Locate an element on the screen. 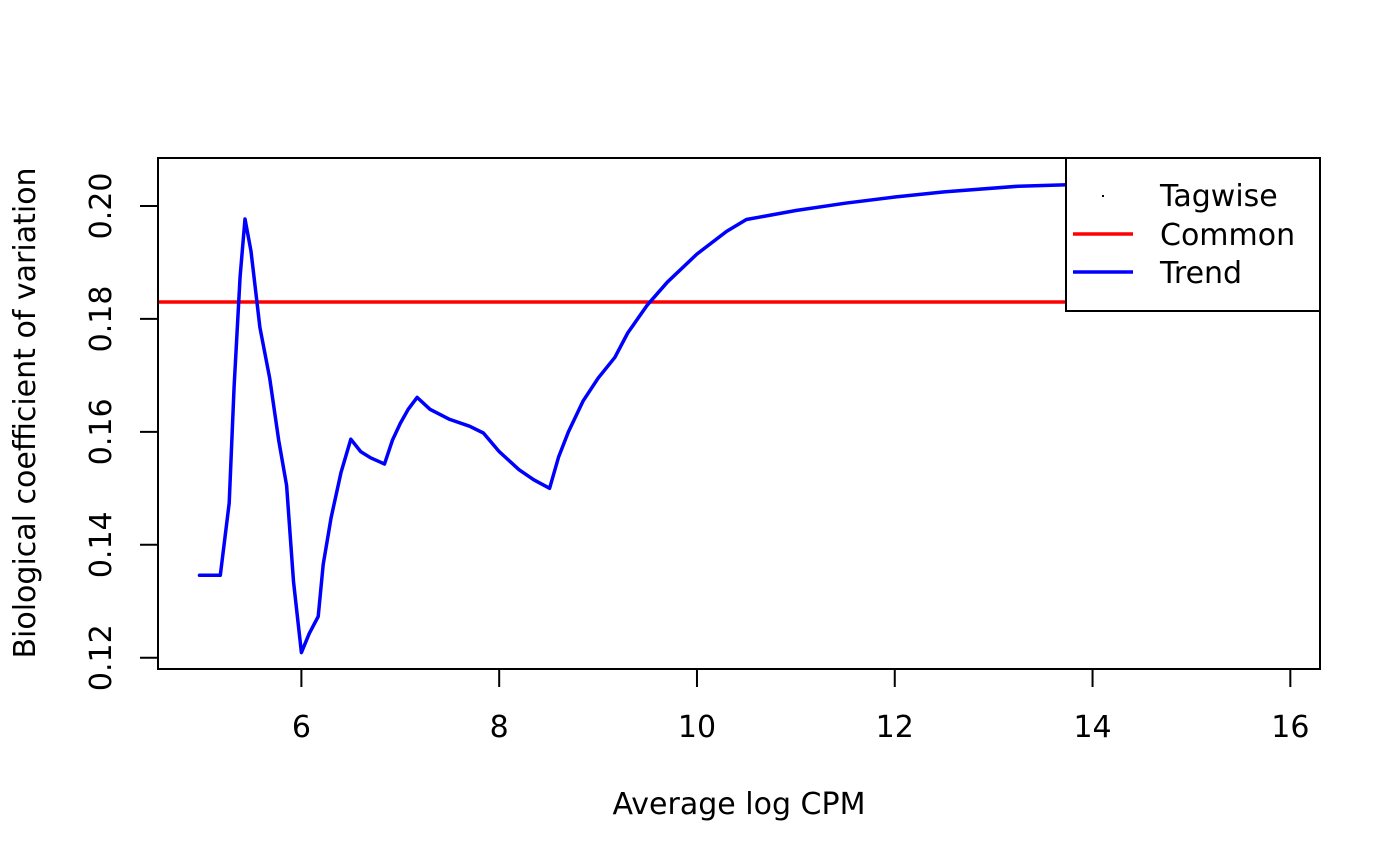 Image resolution: width=1400 pixels, height=865 pixels. legend: Tagwise Common Trend is located at coordinates (1193, 234).